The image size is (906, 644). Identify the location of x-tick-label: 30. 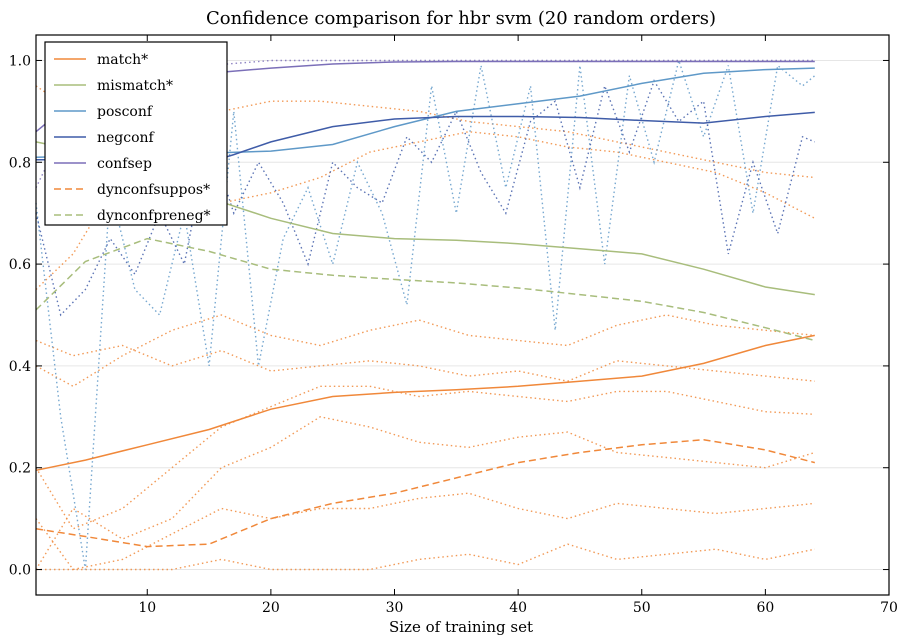
(395, 608).